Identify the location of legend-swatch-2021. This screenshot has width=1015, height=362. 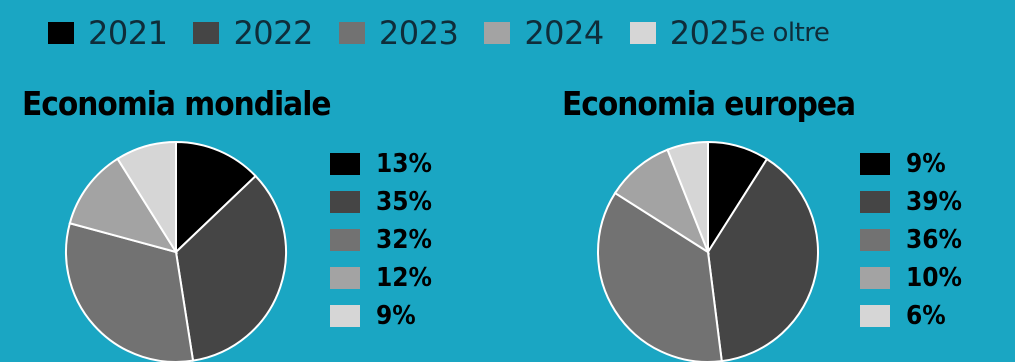
(61, 33).